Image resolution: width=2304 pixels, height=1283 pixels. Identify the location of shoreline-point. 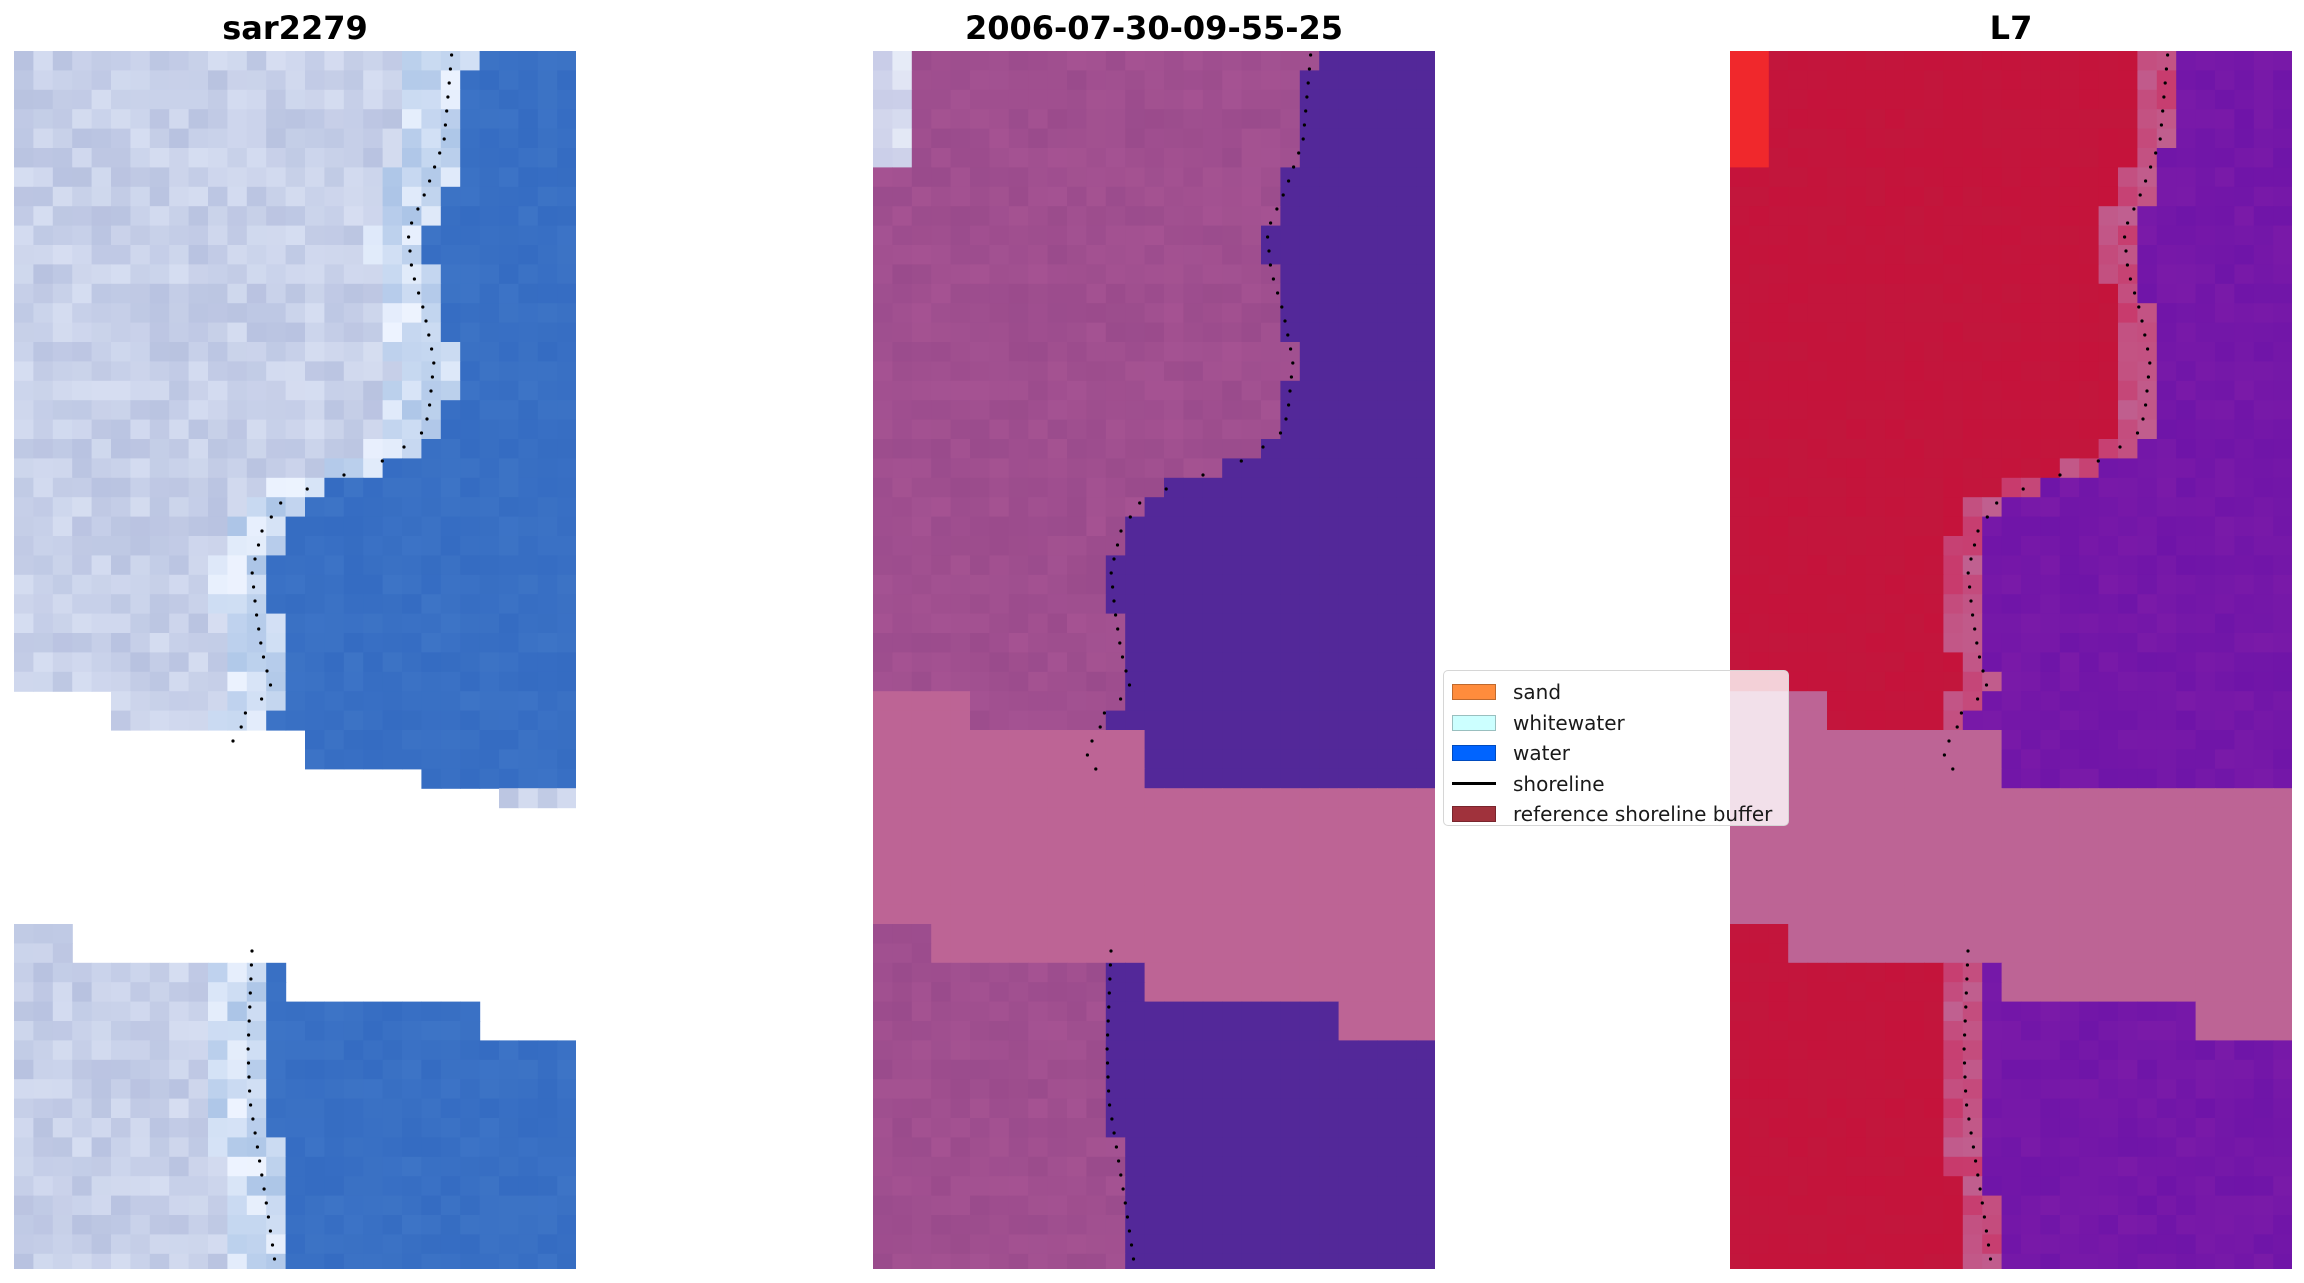
(1166, 489).